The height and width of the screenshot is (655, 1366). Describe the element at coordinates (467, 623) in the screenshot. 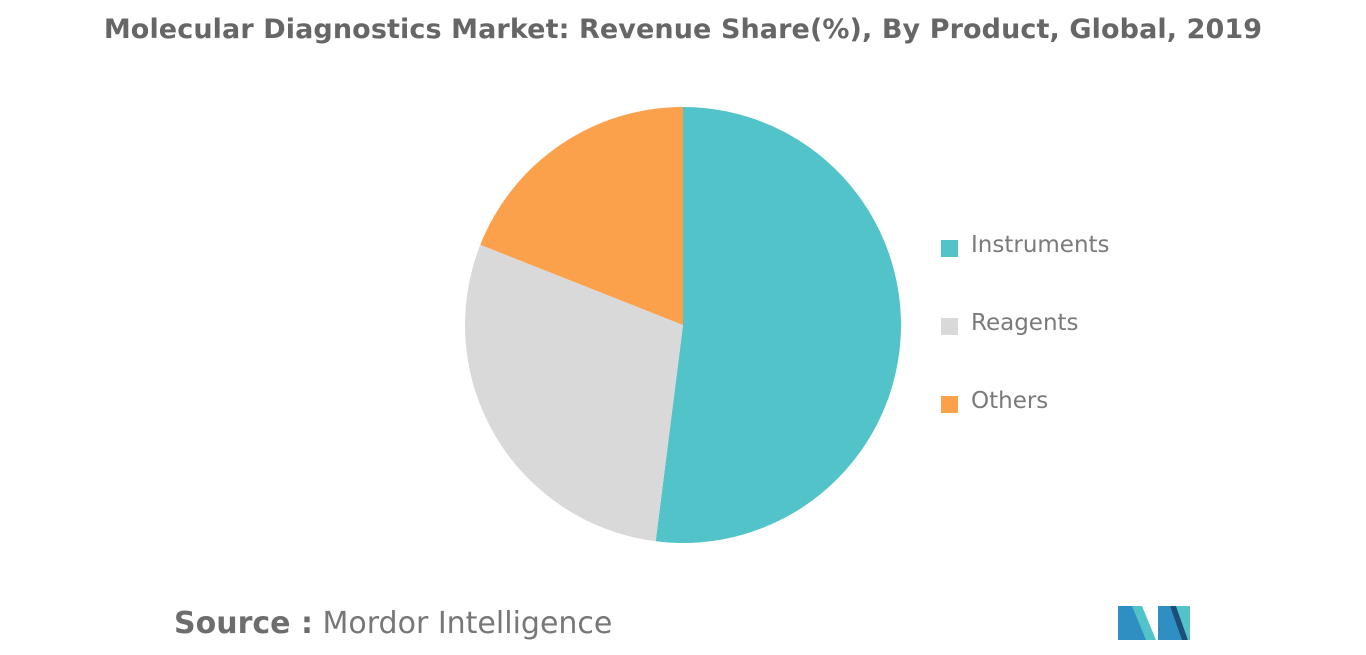

I see `source-value: Mordor Intelligence` at that location.